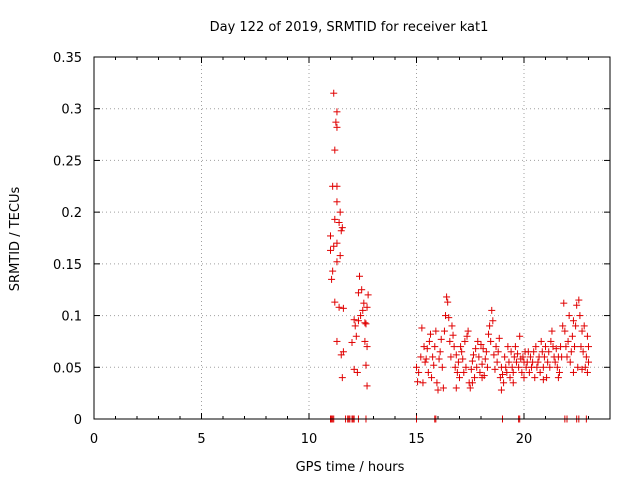 This screenshot has height=480, width=640. I want to click on y-tick-label: 0.05, so click(67, 368).